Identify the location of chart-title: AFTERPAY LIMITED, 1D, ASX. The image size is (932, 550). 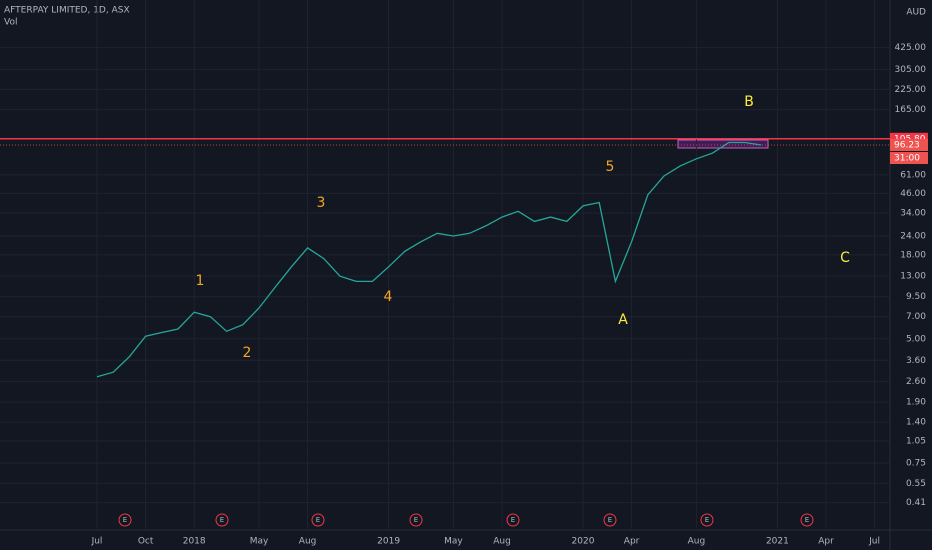
(67, 11).